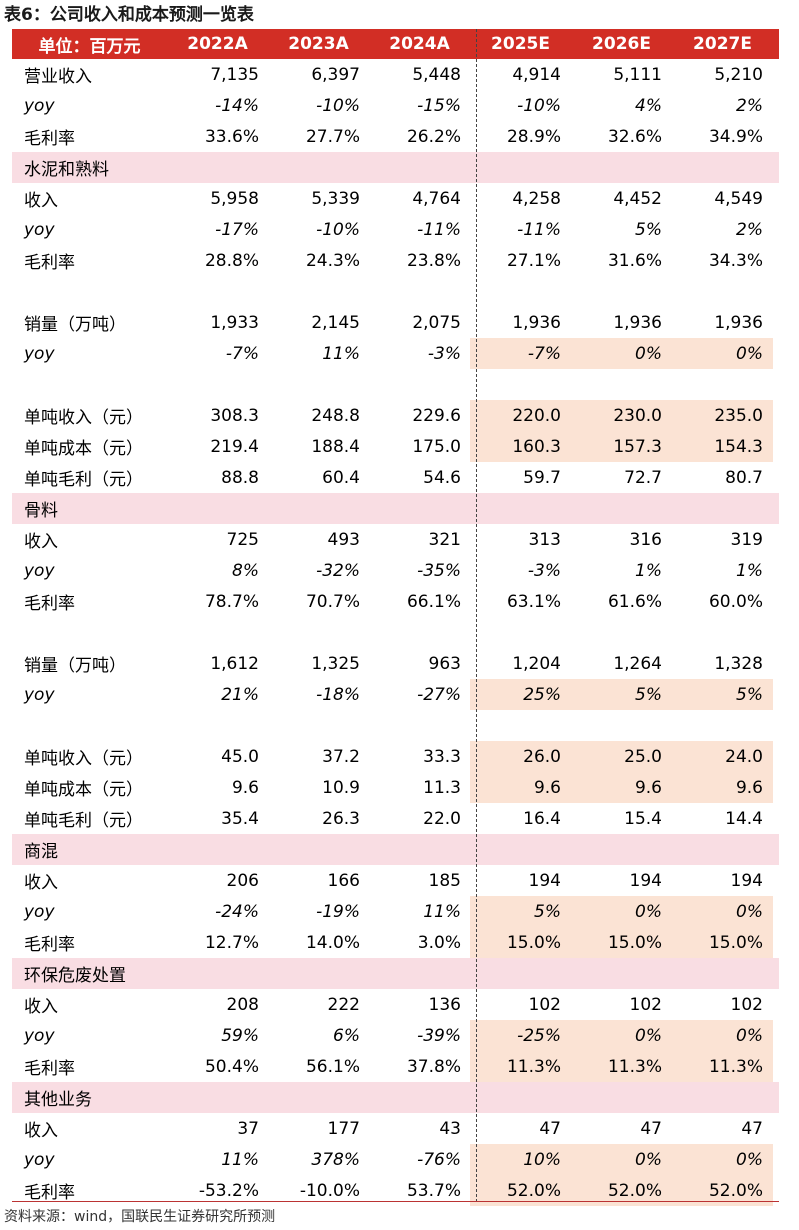 The height and width of the screenshot is (1230, 799). I want to click on actual-value-cell: -3%, so click(444, 353).